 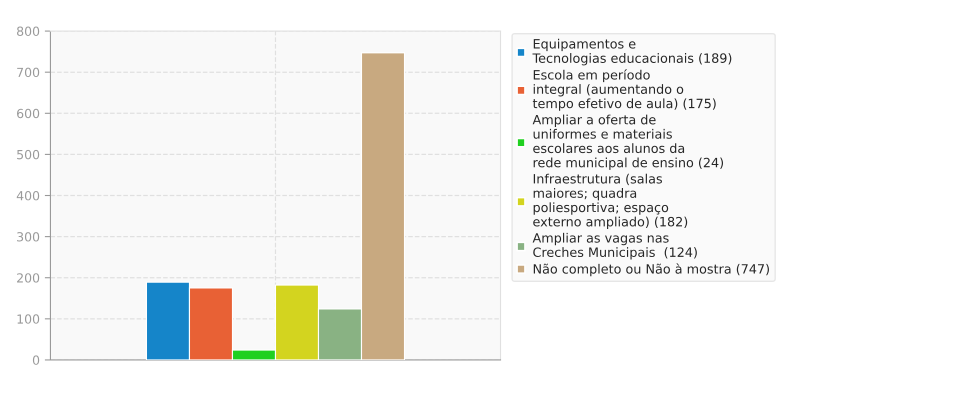 I want to click on y-tick-label: 100, so click(x=29, y=319).